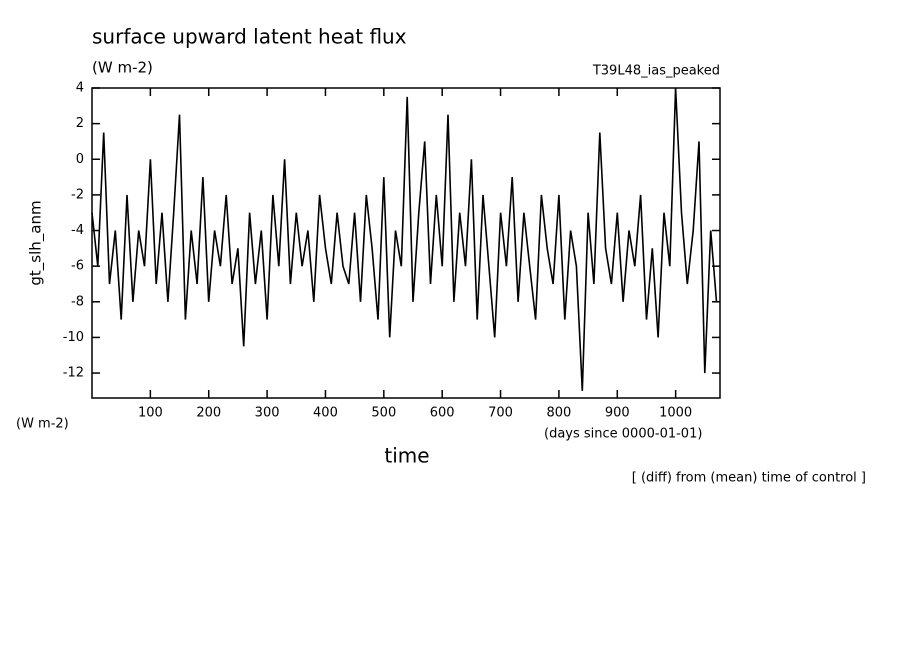 This screenshot has width=904, height=654. Describe the element at coordinates (77, 266) in the screenshot. I see `y-tick-label: -6` at that location.